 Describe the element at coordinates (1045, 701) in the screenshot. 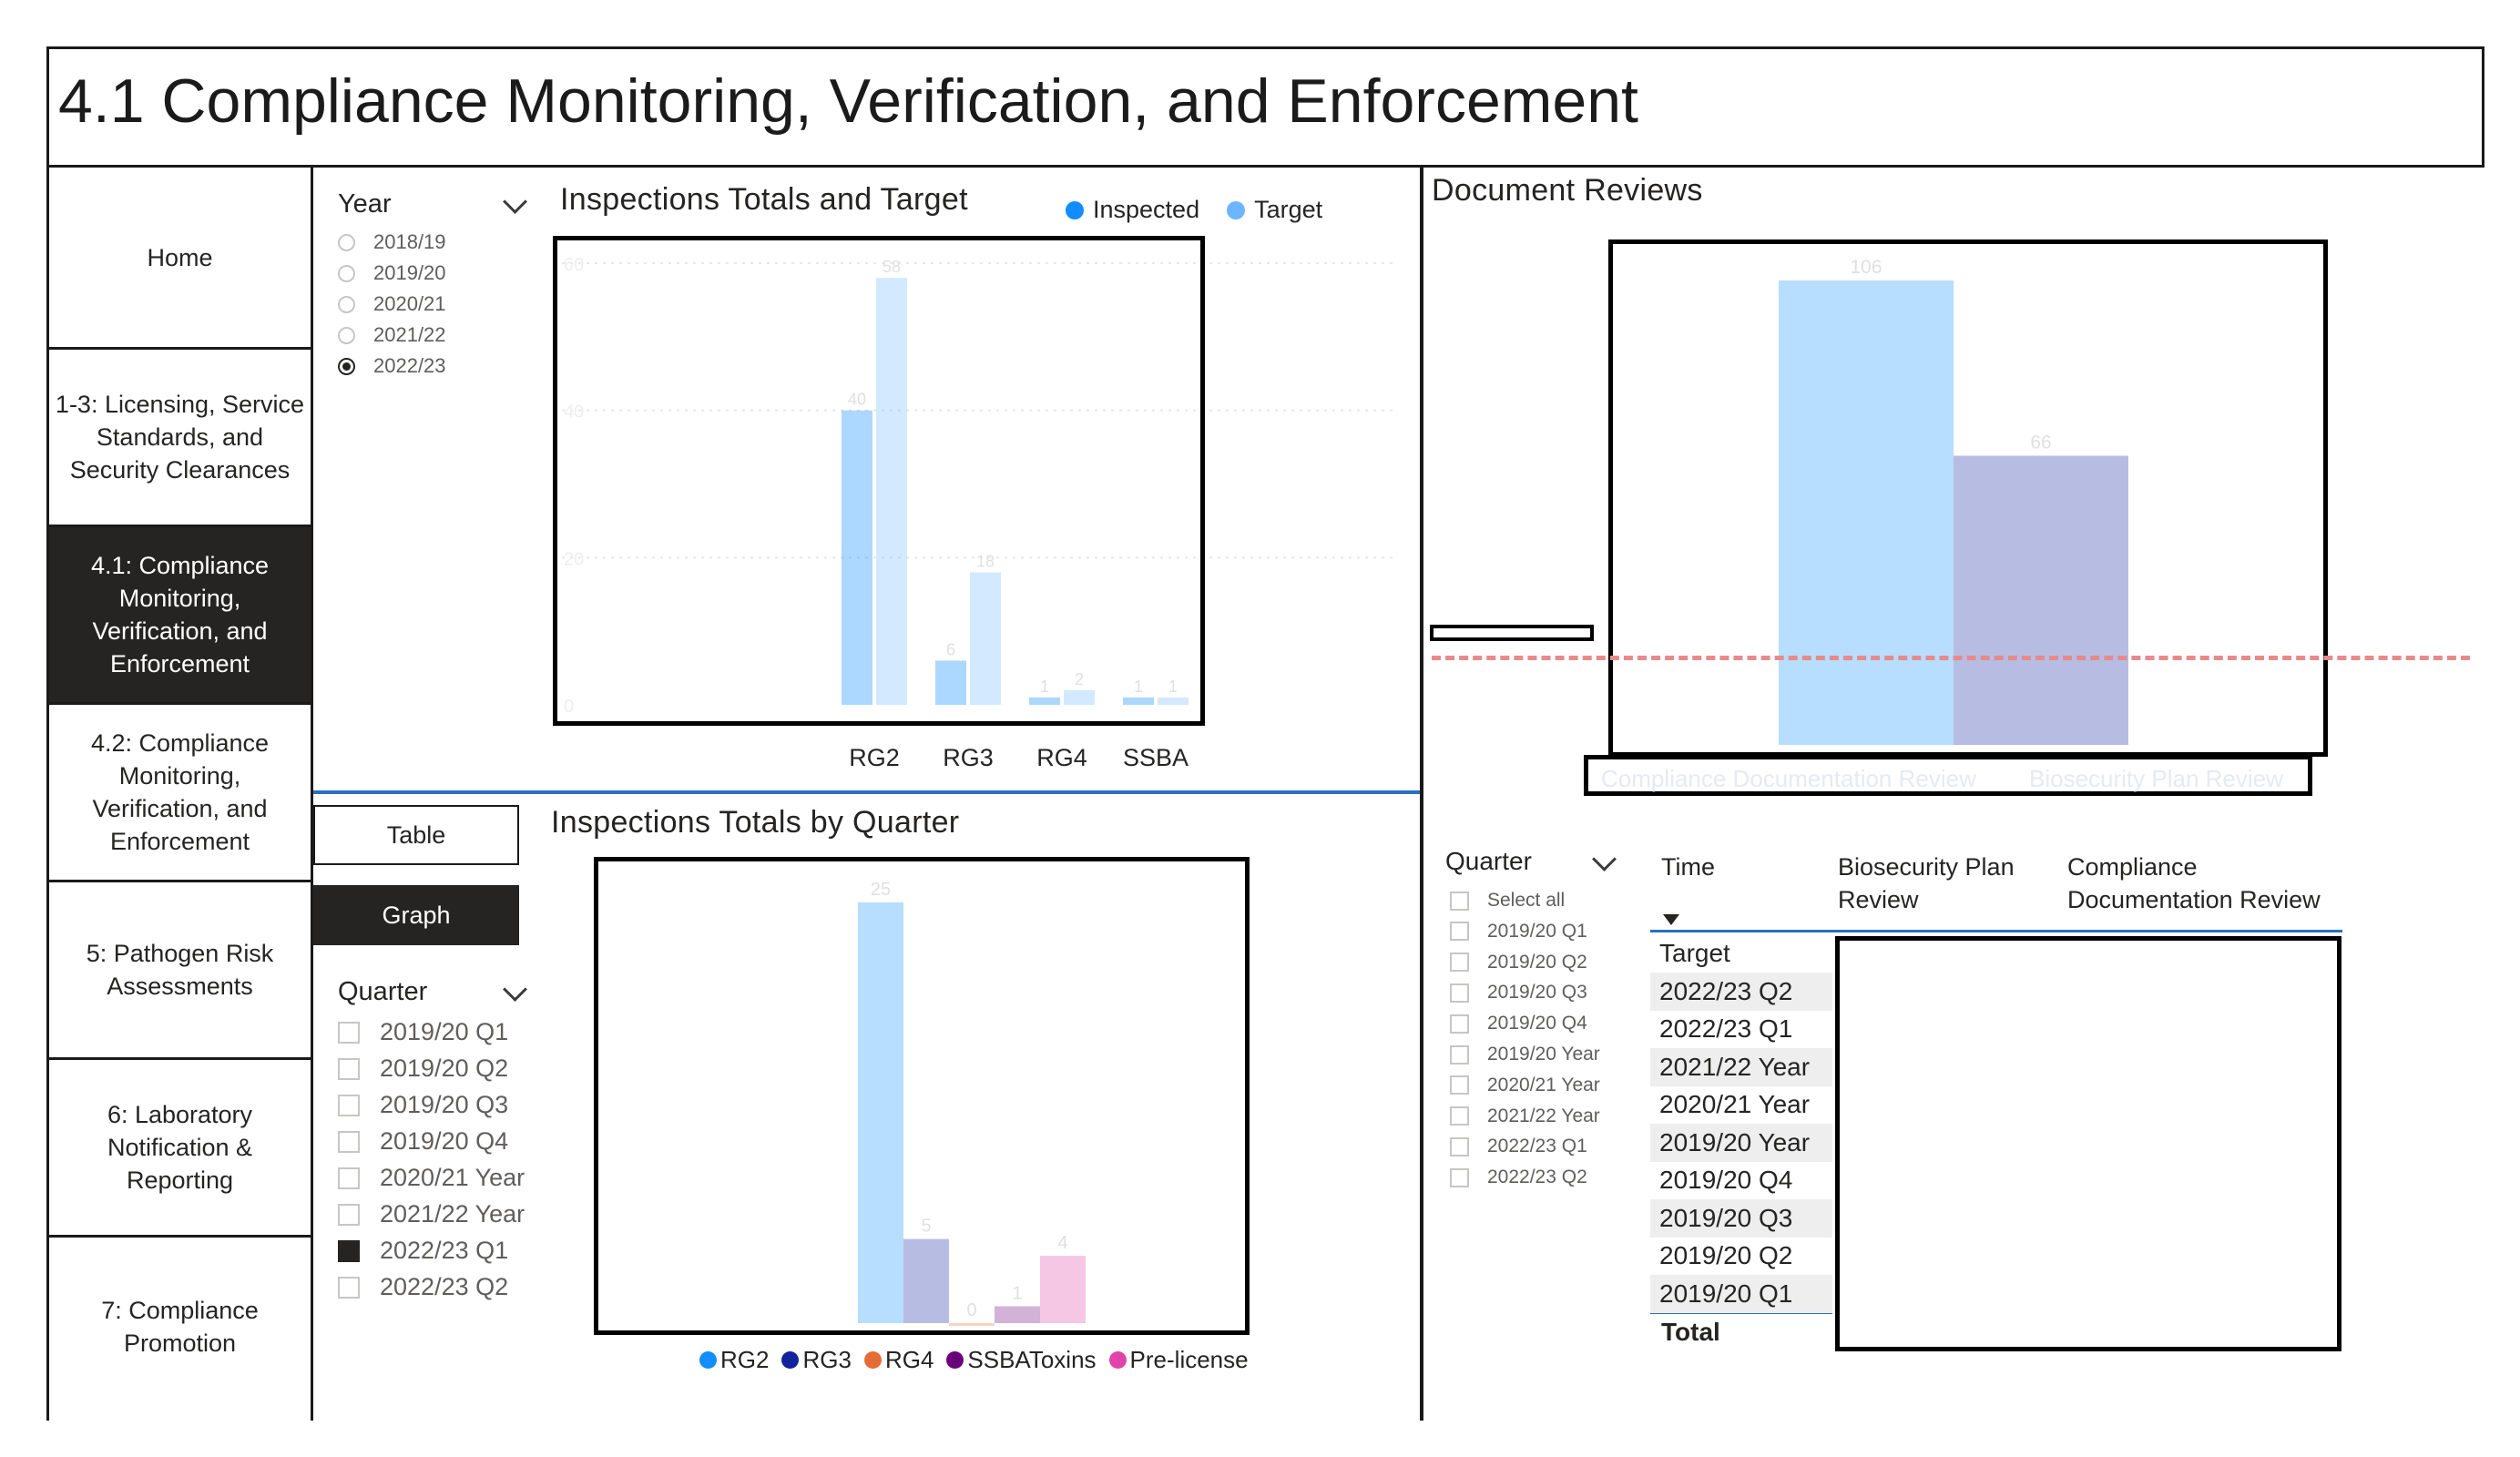

I see `bar-inspected-rg4` at that location.